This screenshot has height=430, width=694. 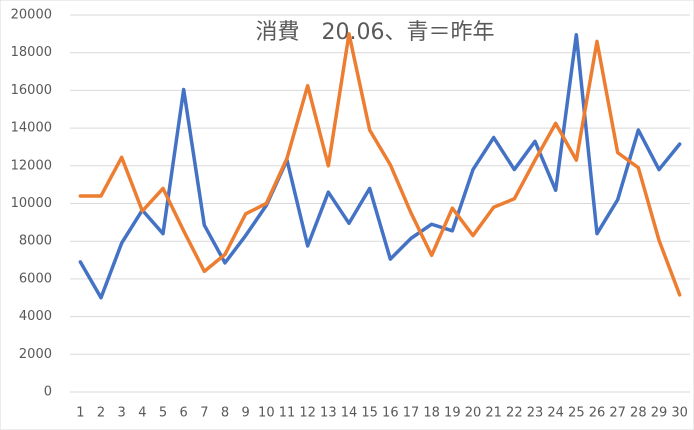 What do you see at coordinates (204, 413) in the screenshot?
I see `x-tick-label: 7` at bounding box center [204, 413].